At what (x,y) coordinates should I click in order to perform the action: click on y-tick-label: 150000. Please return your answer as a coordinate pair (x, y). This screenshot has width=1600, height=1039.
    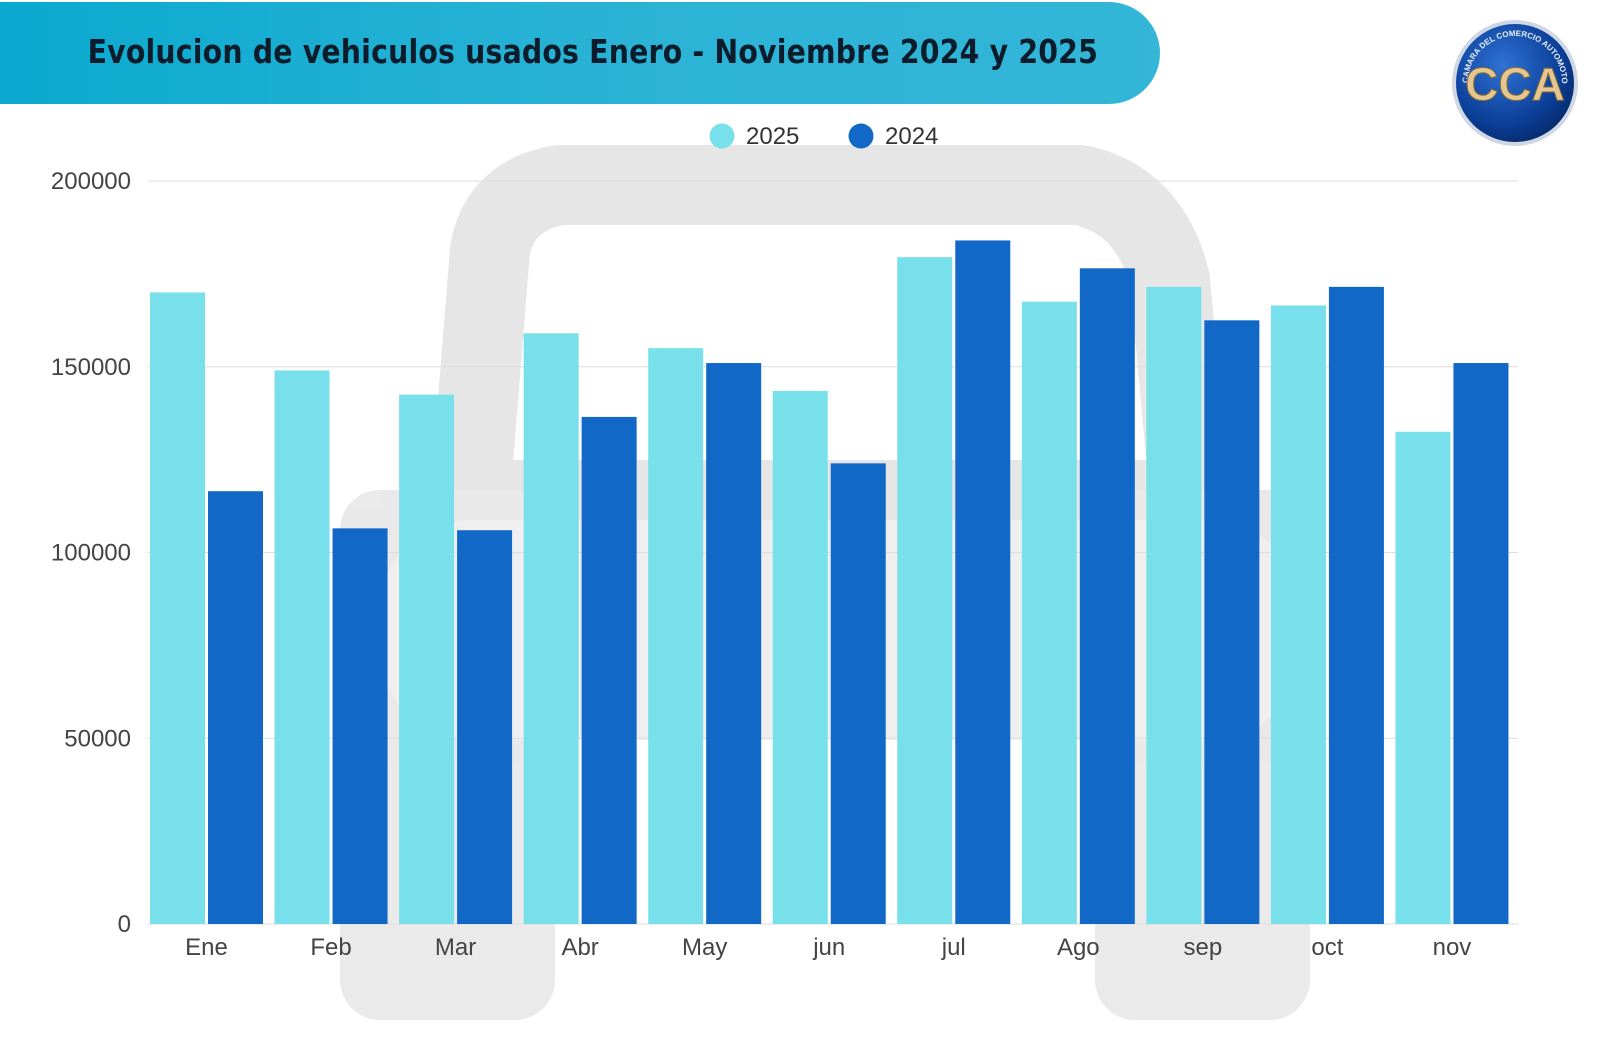
    Looking at the image, I should click on (91, 367).